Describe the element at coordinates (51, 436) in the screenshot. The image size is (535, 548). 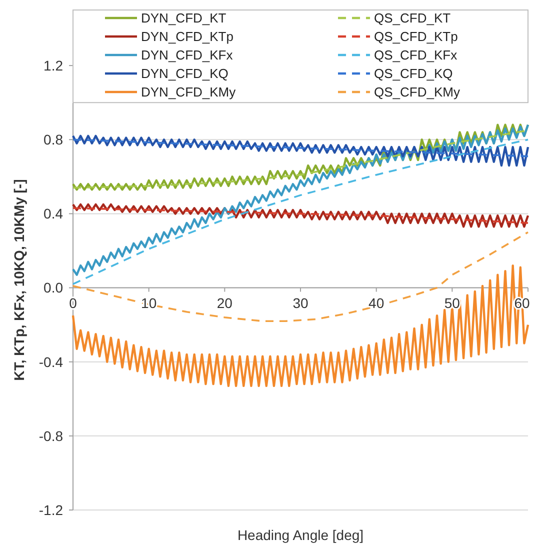
I see `y-tick-label: -0.8` at that location.